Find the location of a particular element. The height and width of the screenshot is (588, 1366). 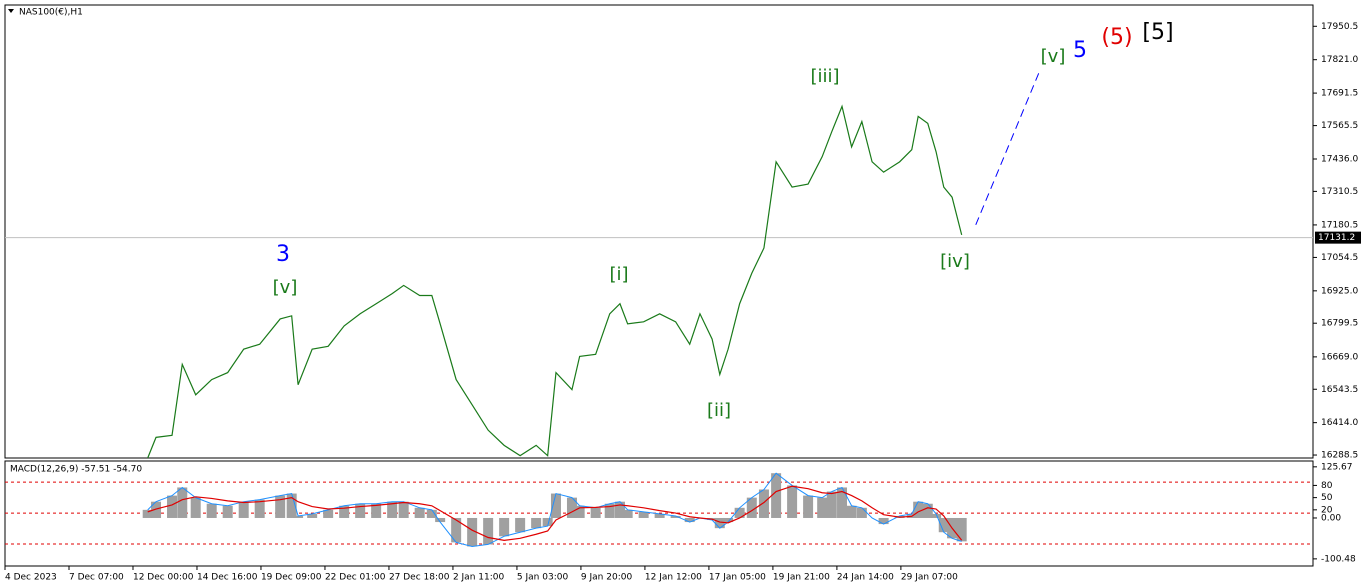

x-tick-label: 29 Jan 07:00 is located at coordinates (929, 578).